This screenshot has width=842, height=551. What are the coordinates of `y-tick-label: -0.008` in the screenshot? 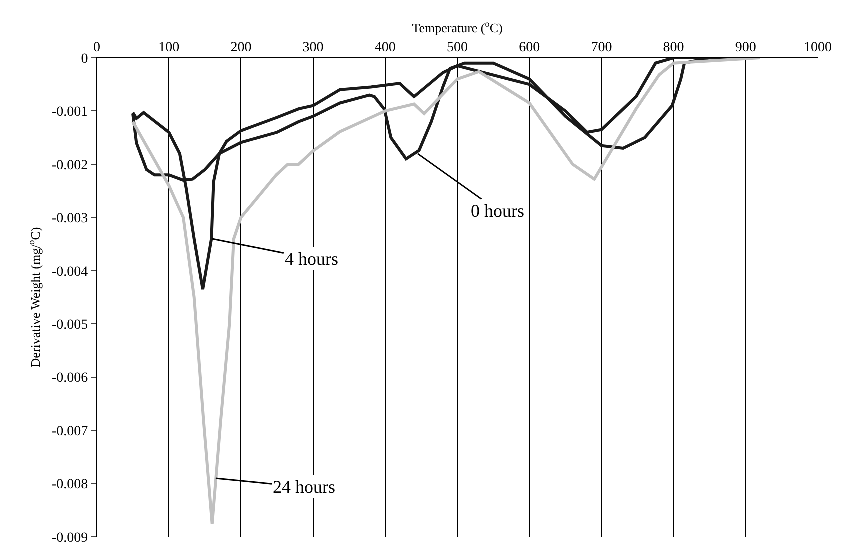 It's located at (70, 485).